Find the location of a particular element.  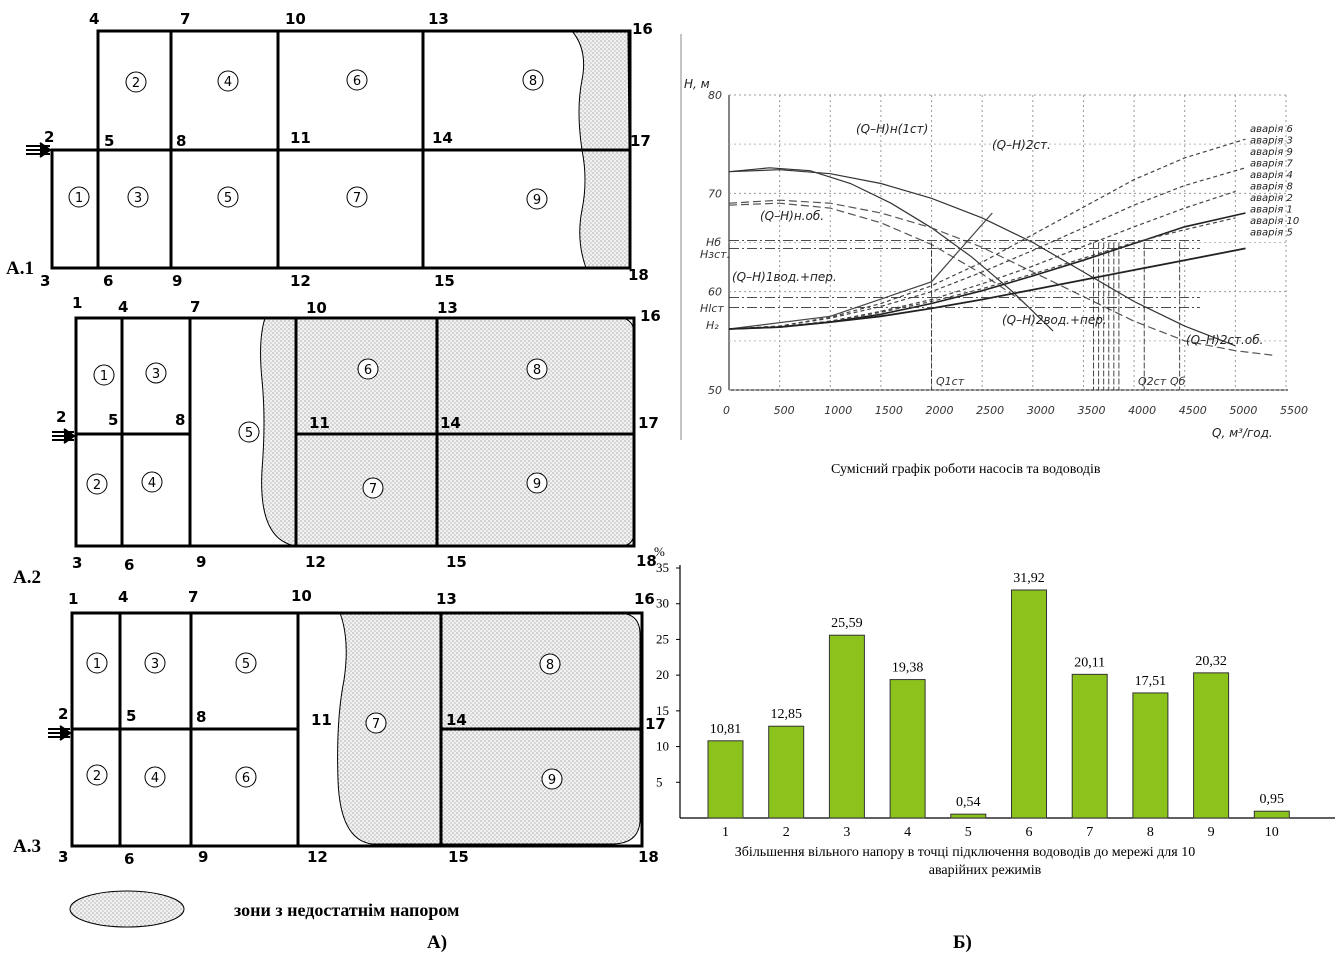

x-tick: 5000 is located at coordinates (1243, 410).